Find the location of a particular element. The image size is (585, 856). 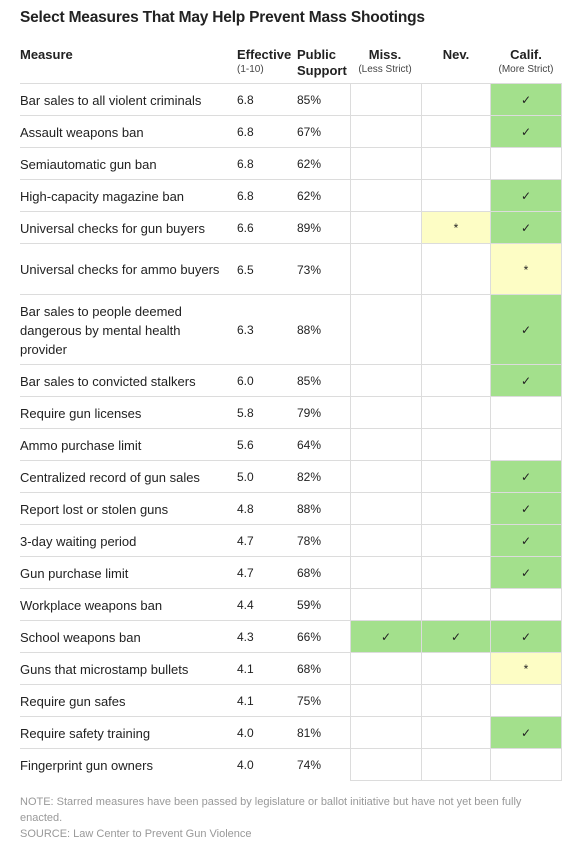

measure-name: Require gun licenses is located at coordinates (81, 413).